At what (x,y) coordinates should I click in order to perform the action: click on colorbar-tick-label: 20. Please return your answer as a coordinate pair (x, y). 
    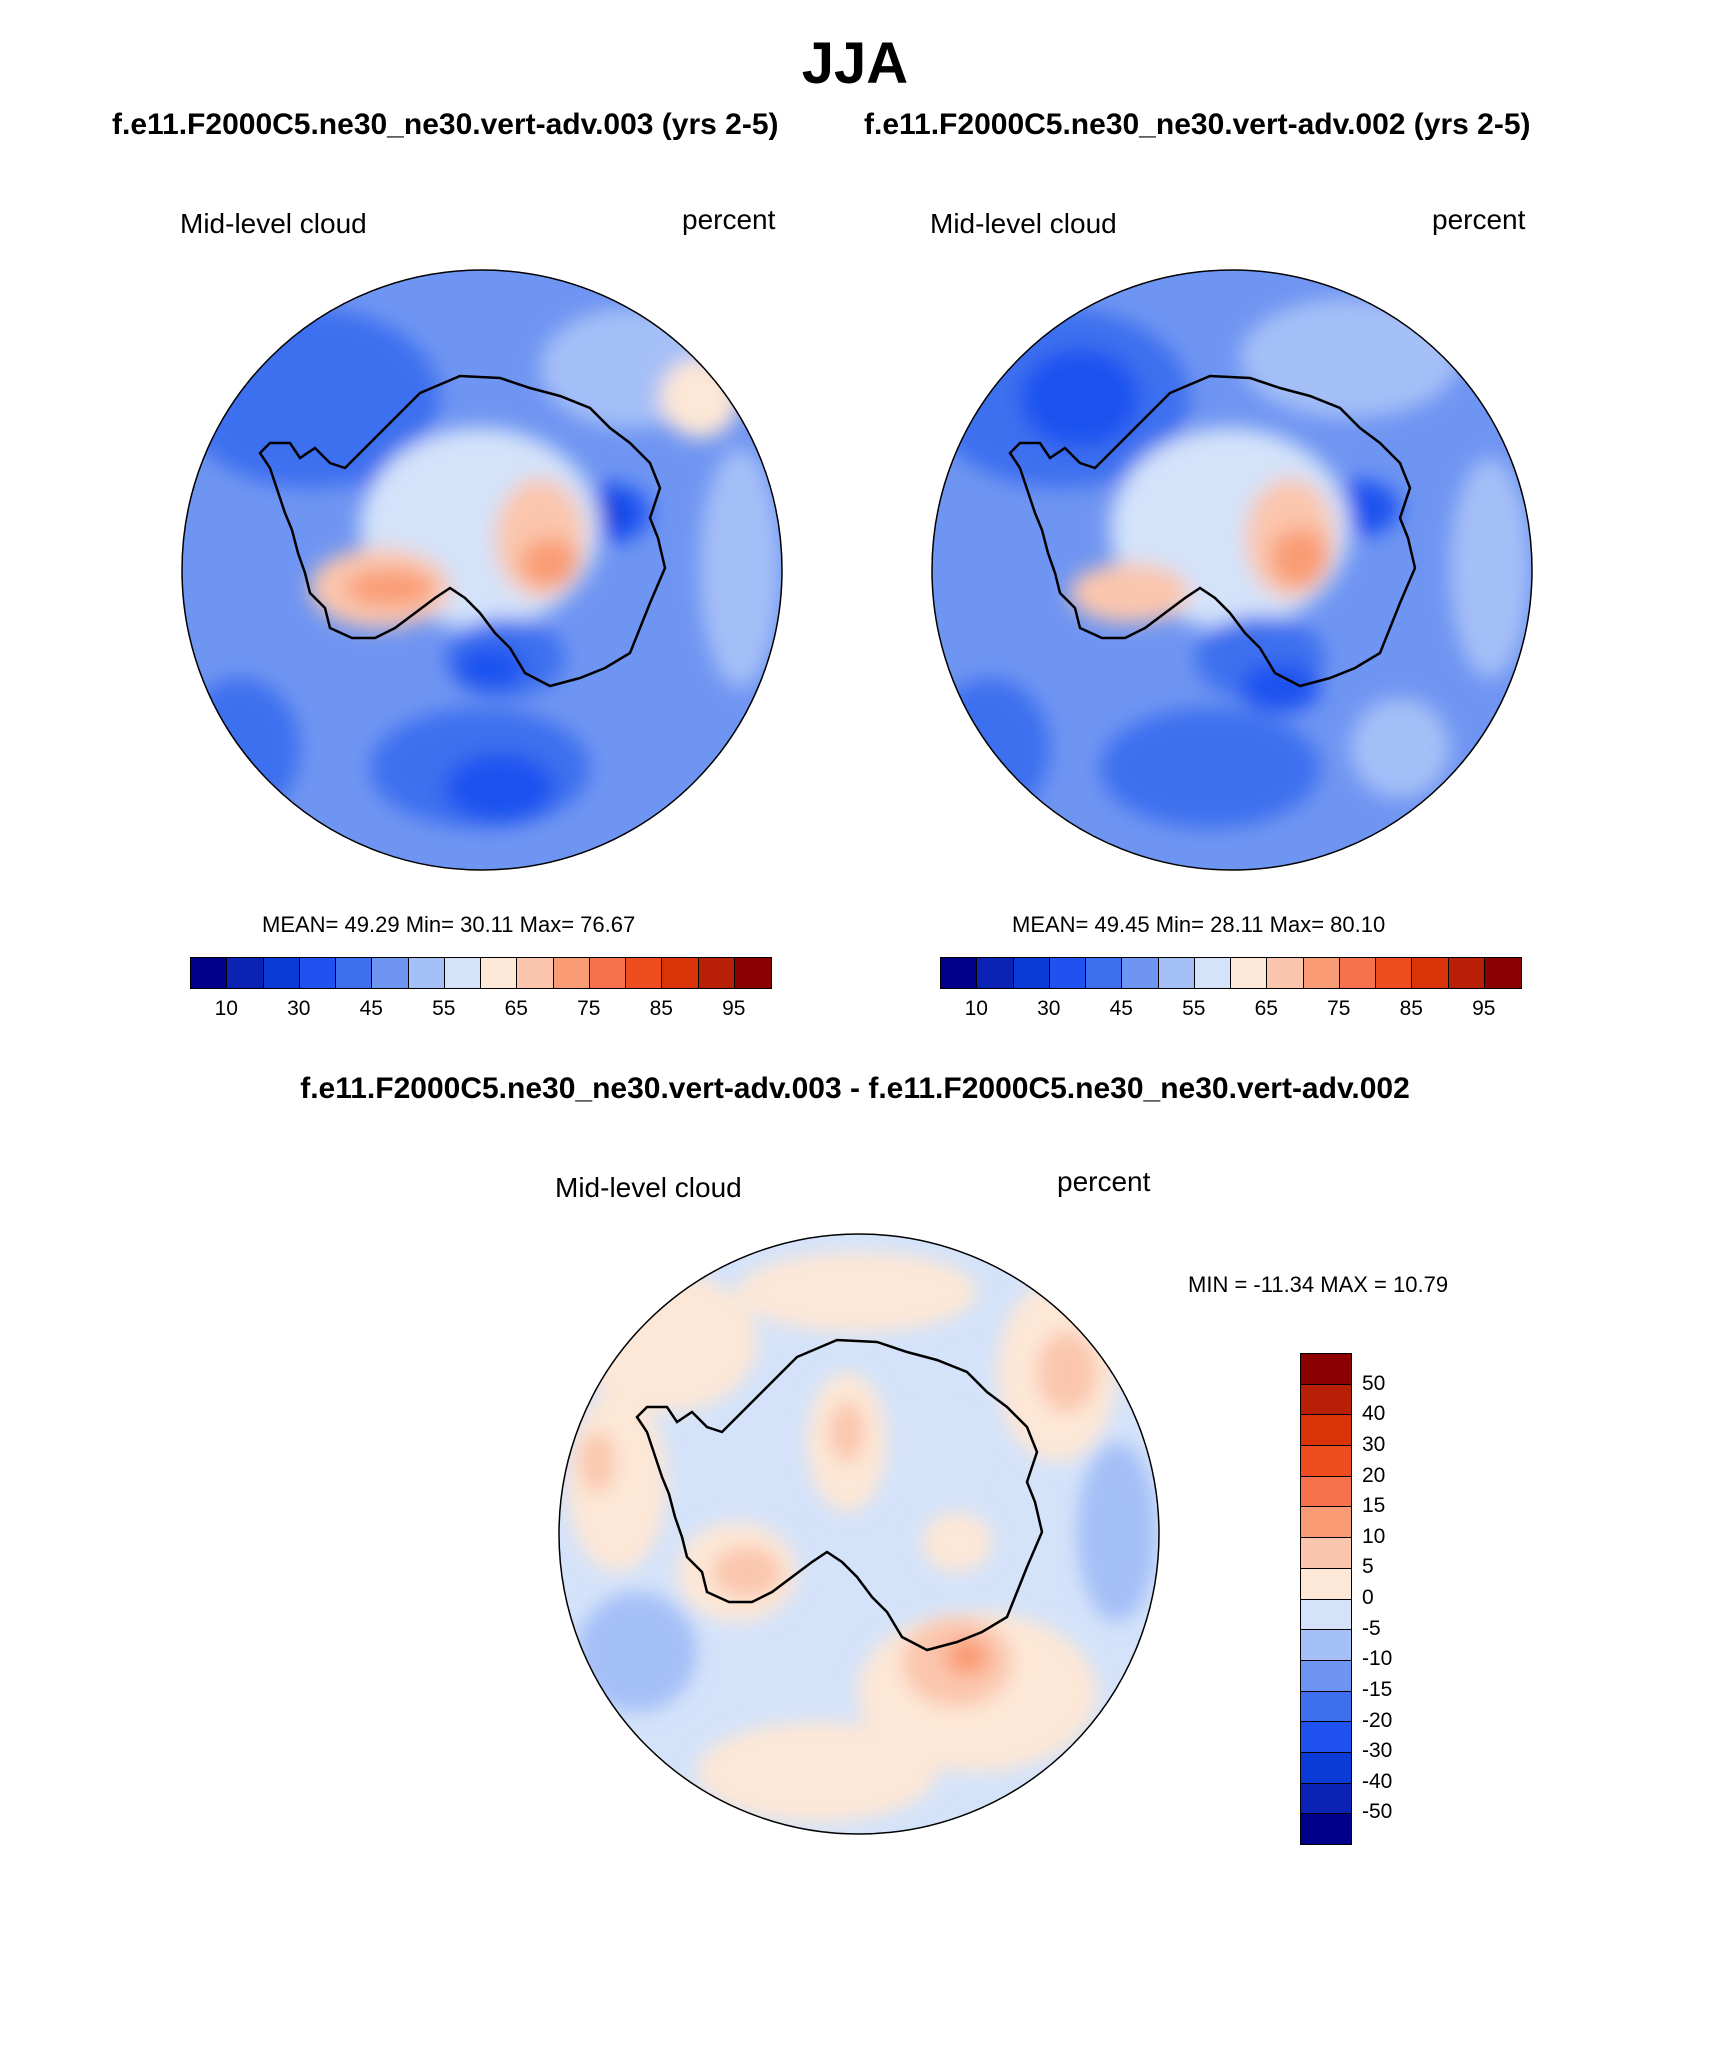
    Looking at the image, I should click on (1374, 1475).